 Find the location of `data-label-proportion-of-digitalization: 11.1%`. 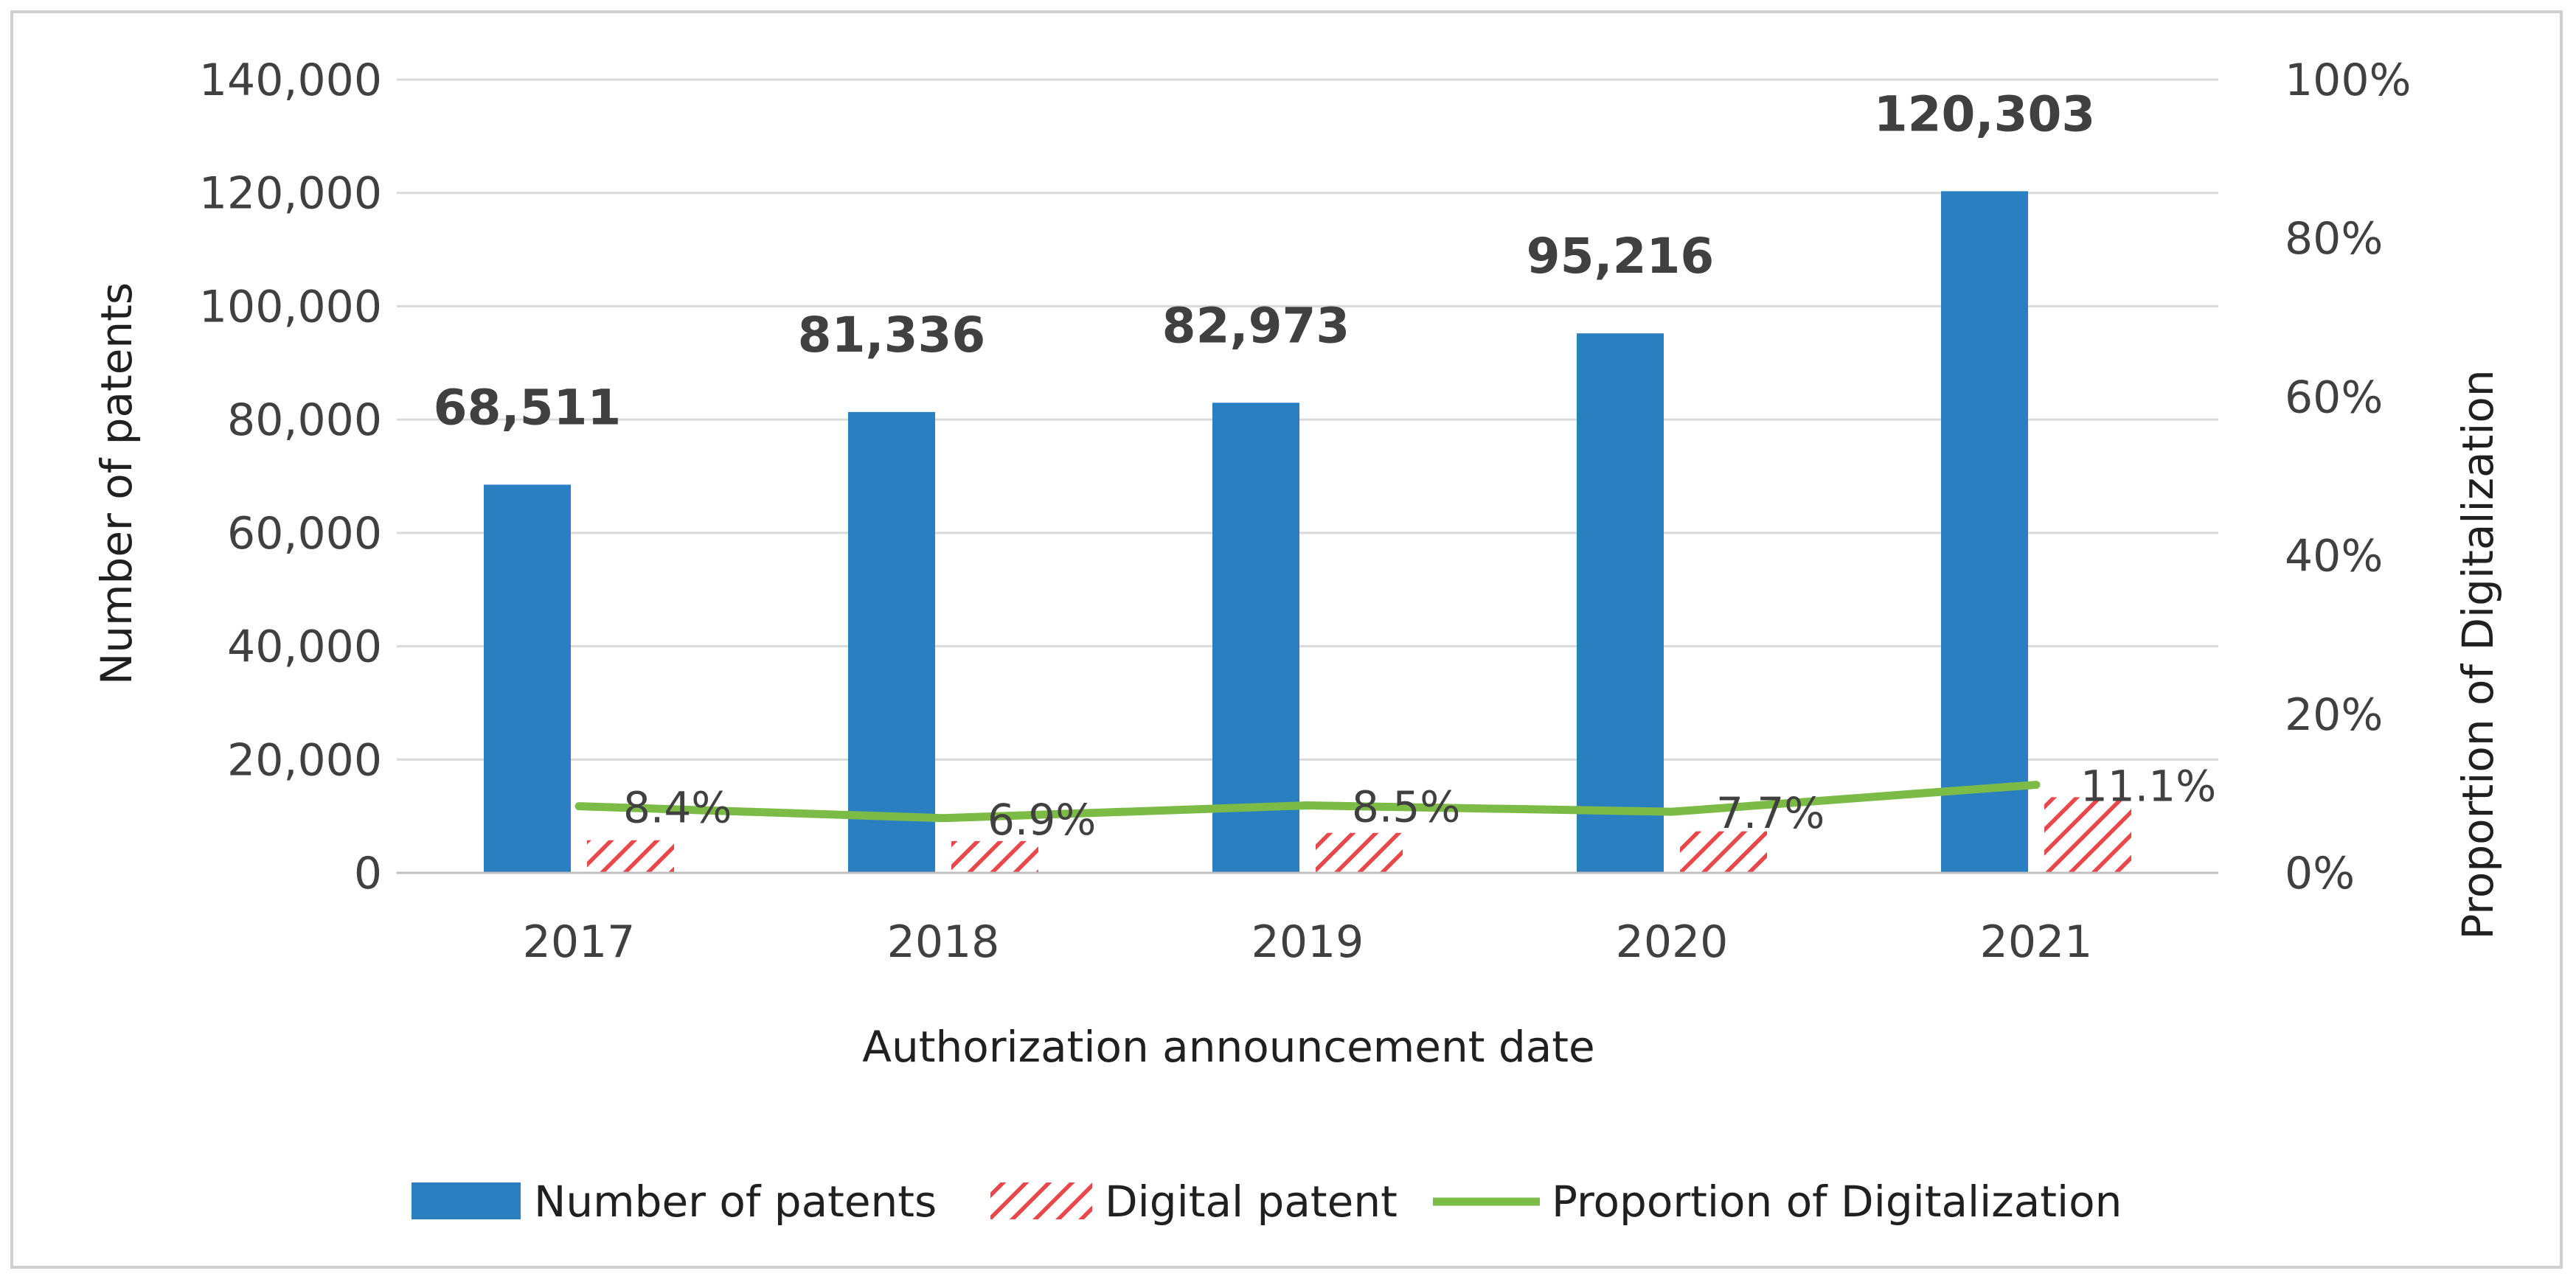

data-label-proportion-of-digitalization: 11.1% is located at coordinates (2148, 787).